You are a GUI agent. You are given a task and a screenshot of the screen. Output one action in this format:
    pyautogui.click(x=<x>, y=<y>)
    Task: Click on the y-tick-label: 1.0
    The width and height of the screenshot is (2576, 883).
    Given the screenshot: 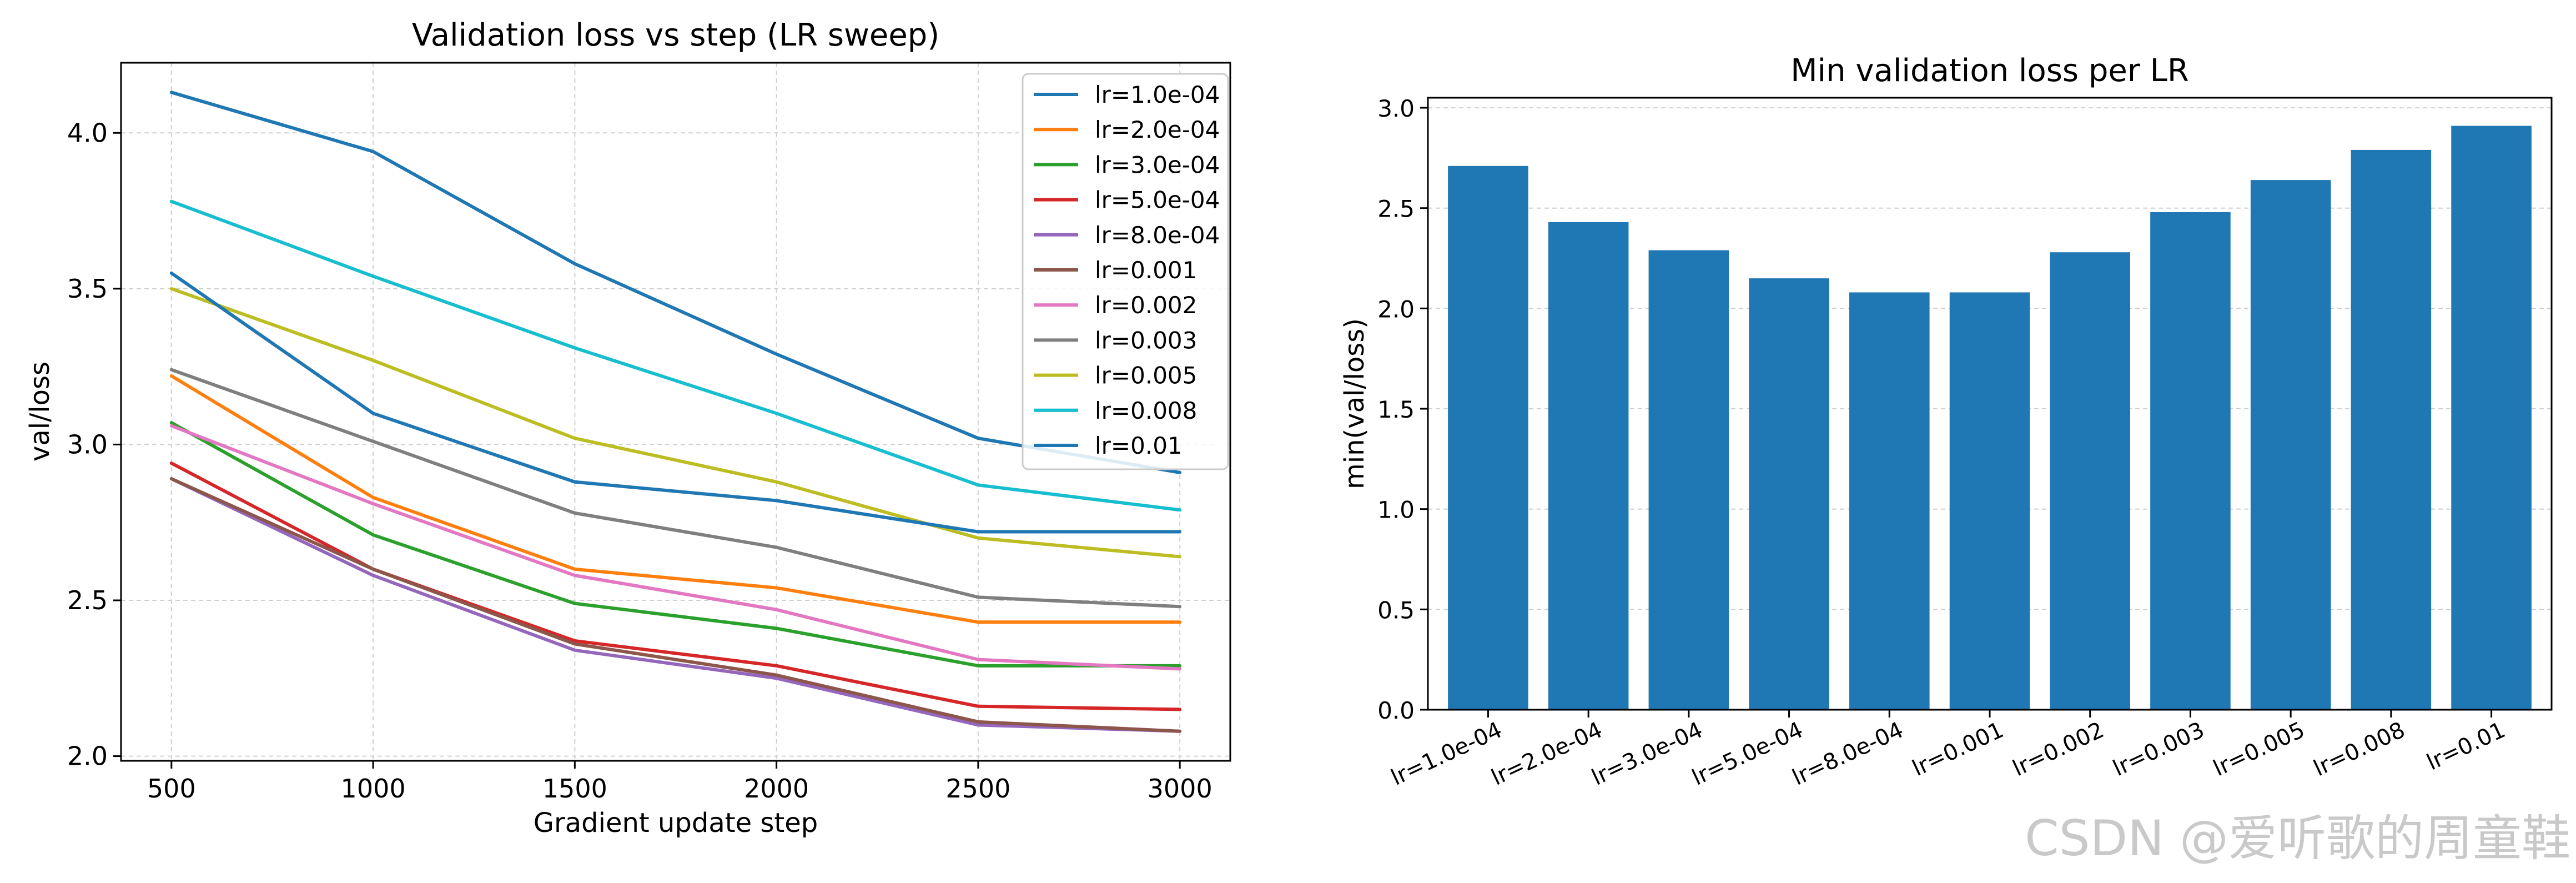 What is the action you would take?
    pyautogui.click(x=1396, y=510)
    